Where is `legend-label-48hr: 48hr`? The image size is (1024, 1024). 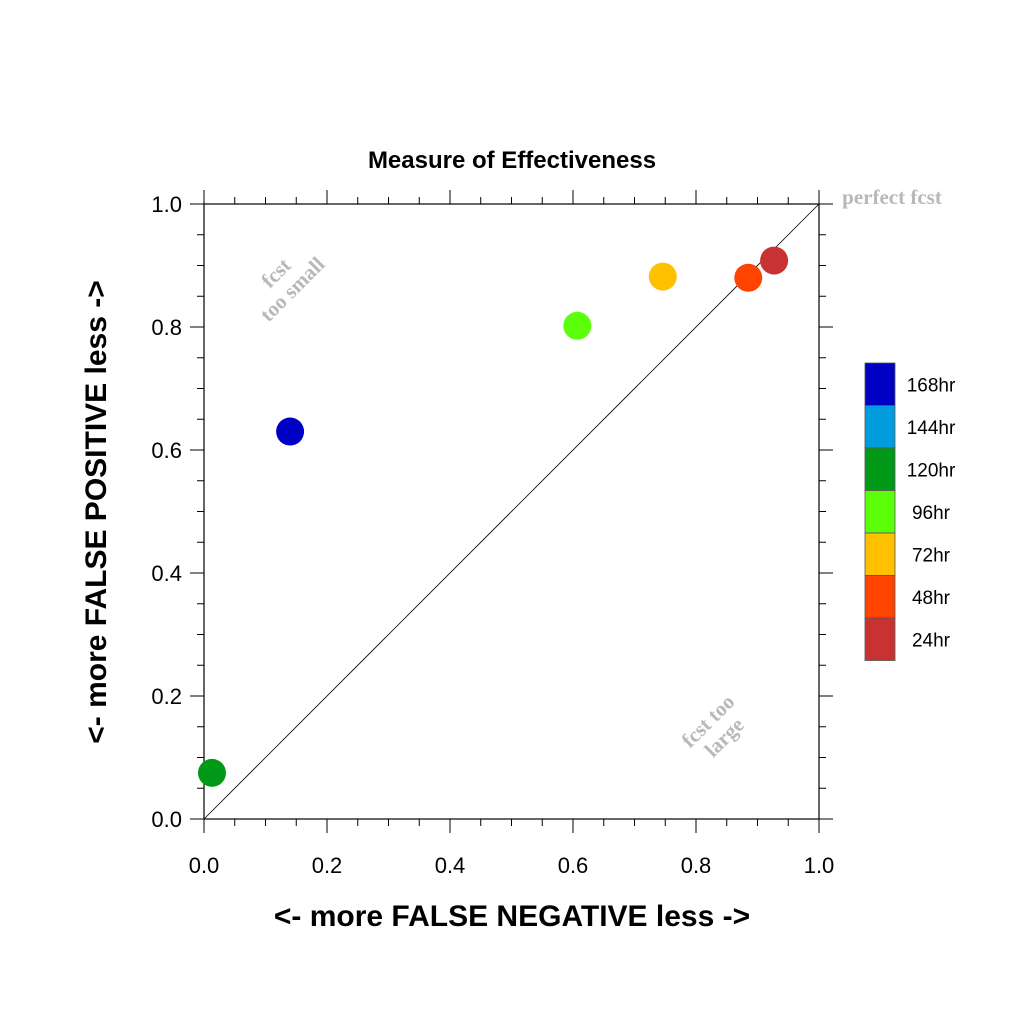
legend-label-48hr: 48hr is located at coordinates (931, 598).